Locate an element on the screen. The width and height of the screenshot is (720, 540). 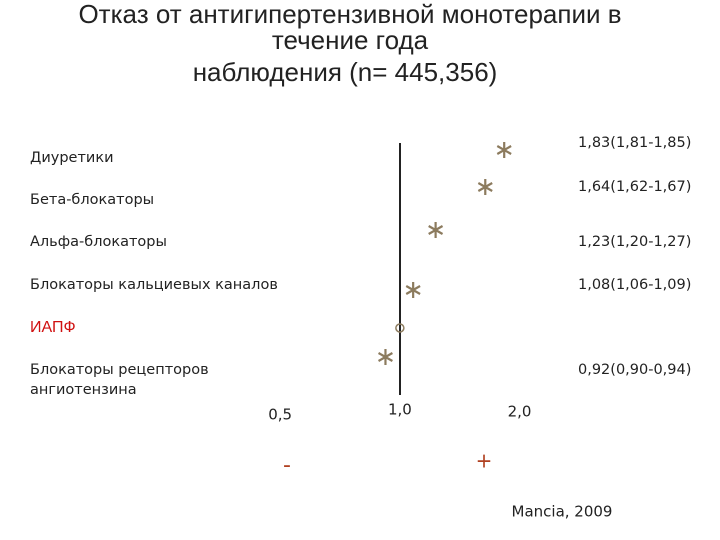
source: Mancia, 2009 is located at coordinates (562, 512).